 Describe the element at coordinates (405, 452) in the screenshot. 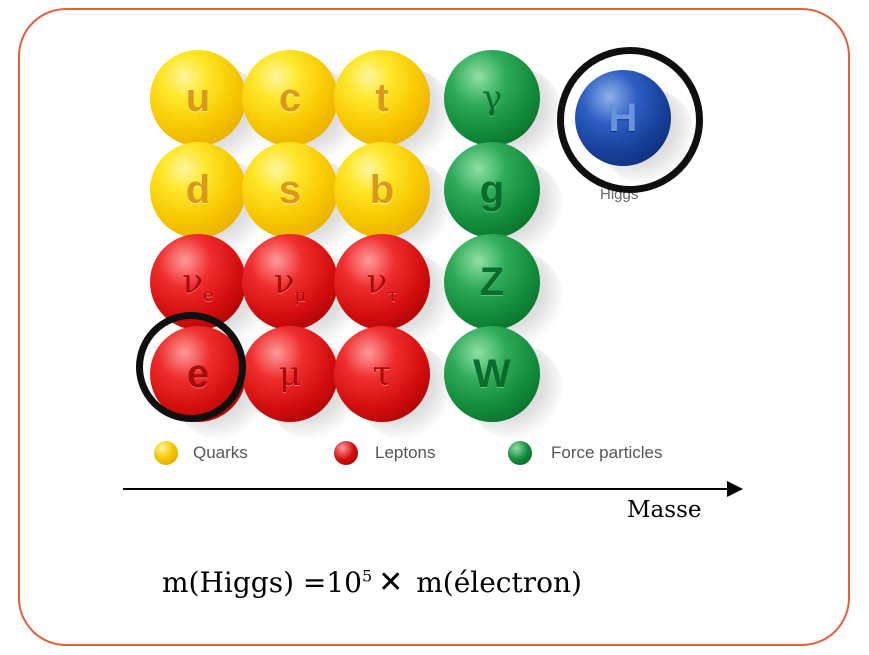

I see `legend-leptons-label: Leptons` at that location.